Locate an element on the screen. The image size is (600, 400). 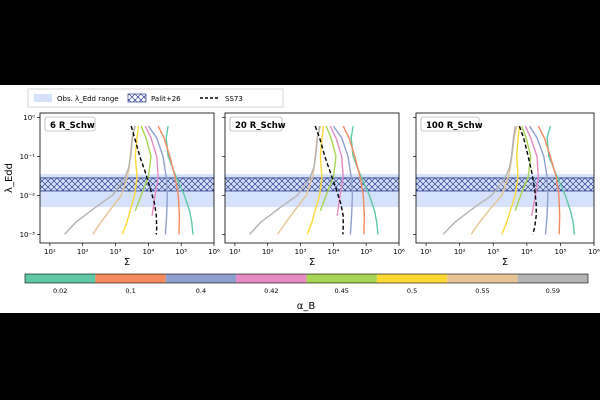
panel-100-rschw: 10¹ 10² 10³ 10⁴ 10⁵ 10⁶ 100 R_Schw Σ is located at coordinates (506, 190).